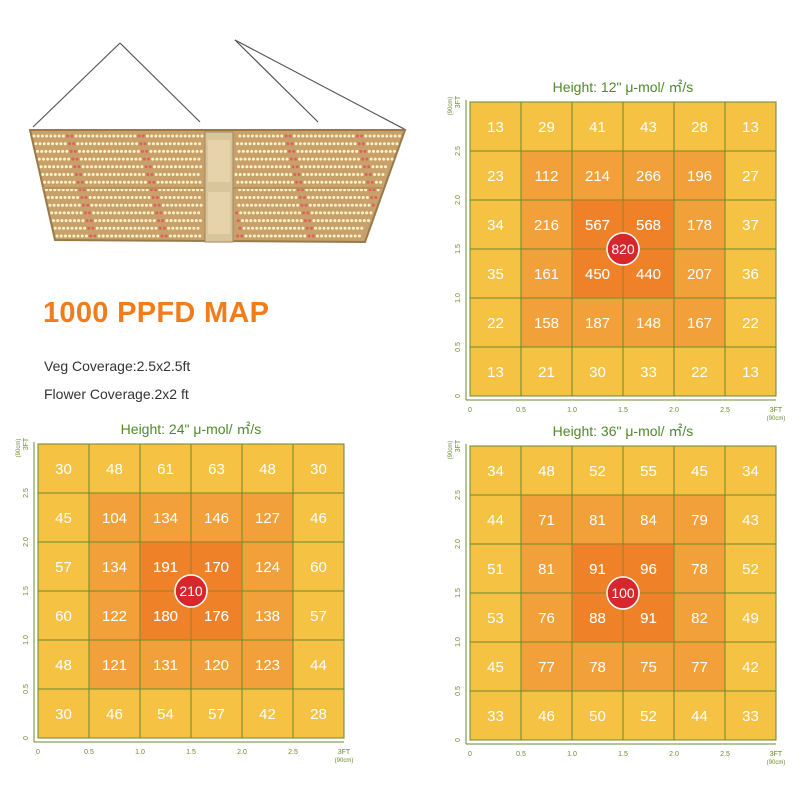 The height and width of the screenshot is (800, 800). Describe the element at coordinates (546, 274) in the screenshot. I see `heatmap-cell-value: 161` at that location.